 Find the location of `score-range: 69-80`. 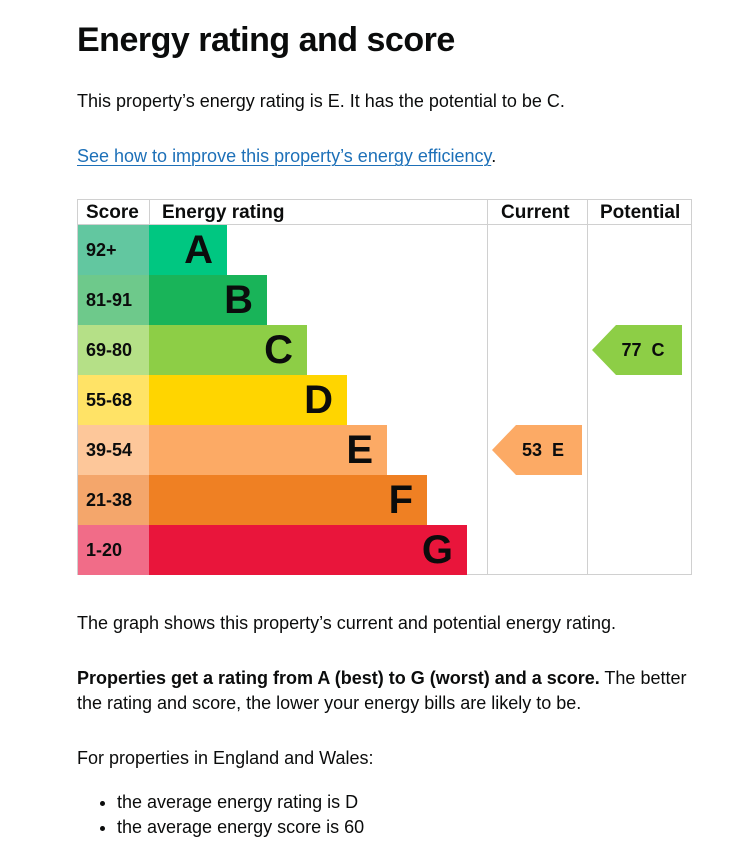

score-range: 69-80 is located at coordinates (113, 350).